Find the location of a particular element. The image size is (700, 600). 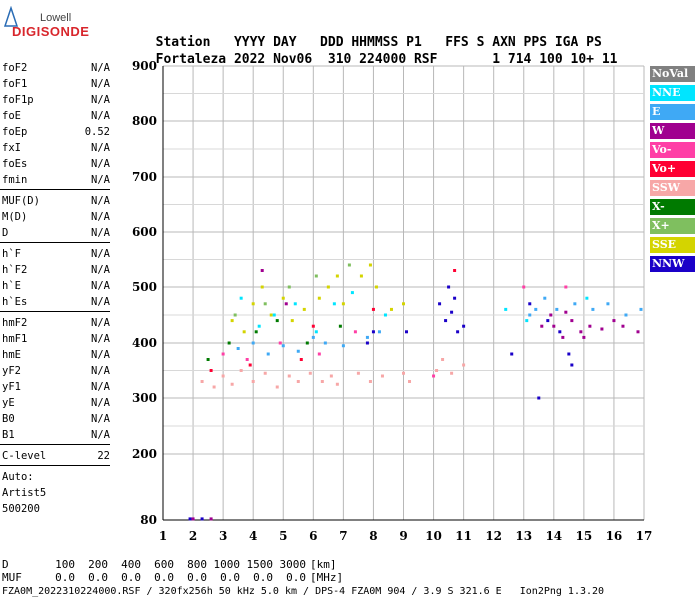

param-row-mufd: MUF(D) N/A is located at coordinates (56, 201).